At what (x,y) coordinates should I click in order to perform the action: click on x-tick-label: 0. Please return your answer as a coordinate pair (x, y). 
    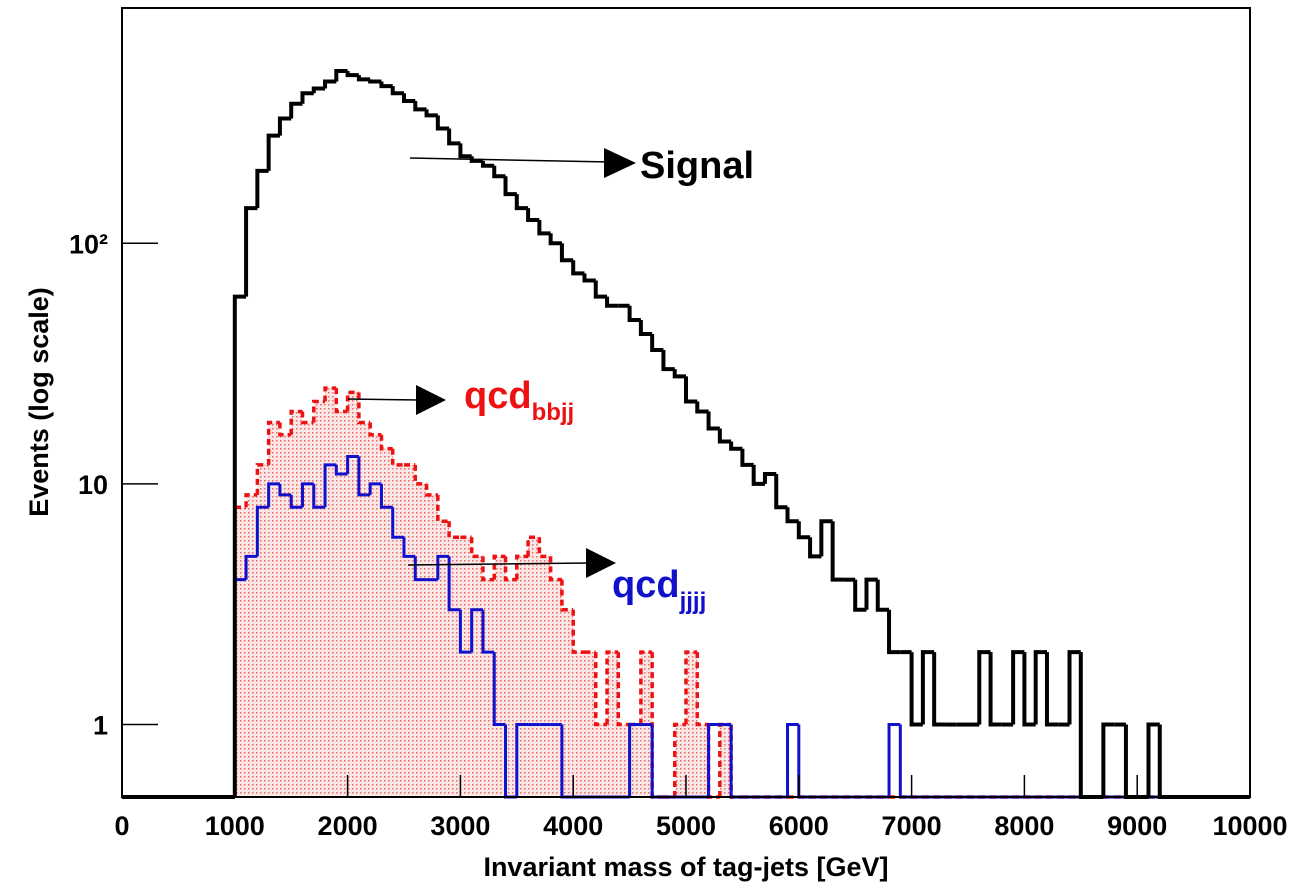
    Looking at the image, I should click on (121, 826).